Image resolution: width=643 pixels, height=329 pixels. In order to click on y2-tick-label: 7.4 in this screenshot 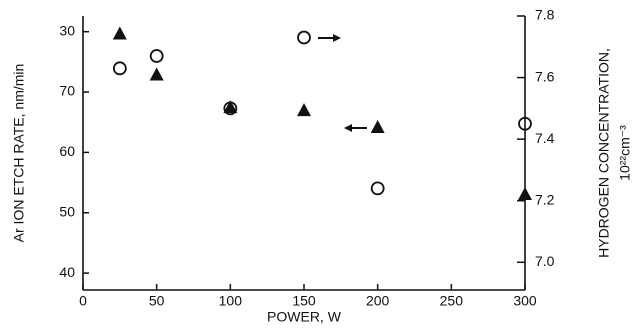, I will do `click(545, 138)`.